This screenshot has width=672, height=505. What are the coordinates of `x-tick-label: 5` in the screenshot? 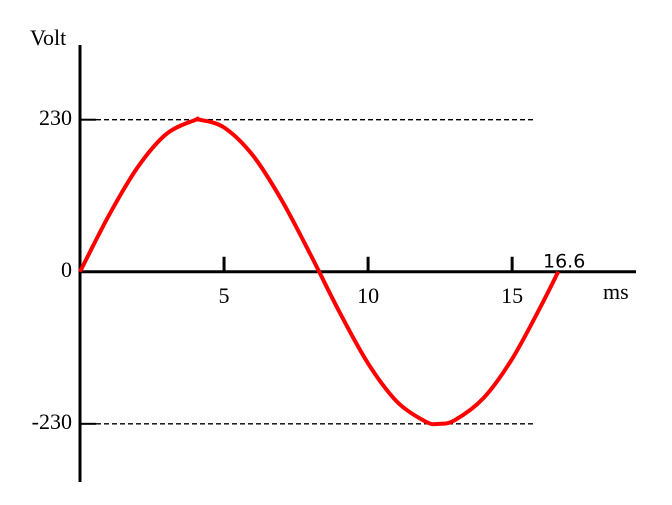 It's located at (224, 295).